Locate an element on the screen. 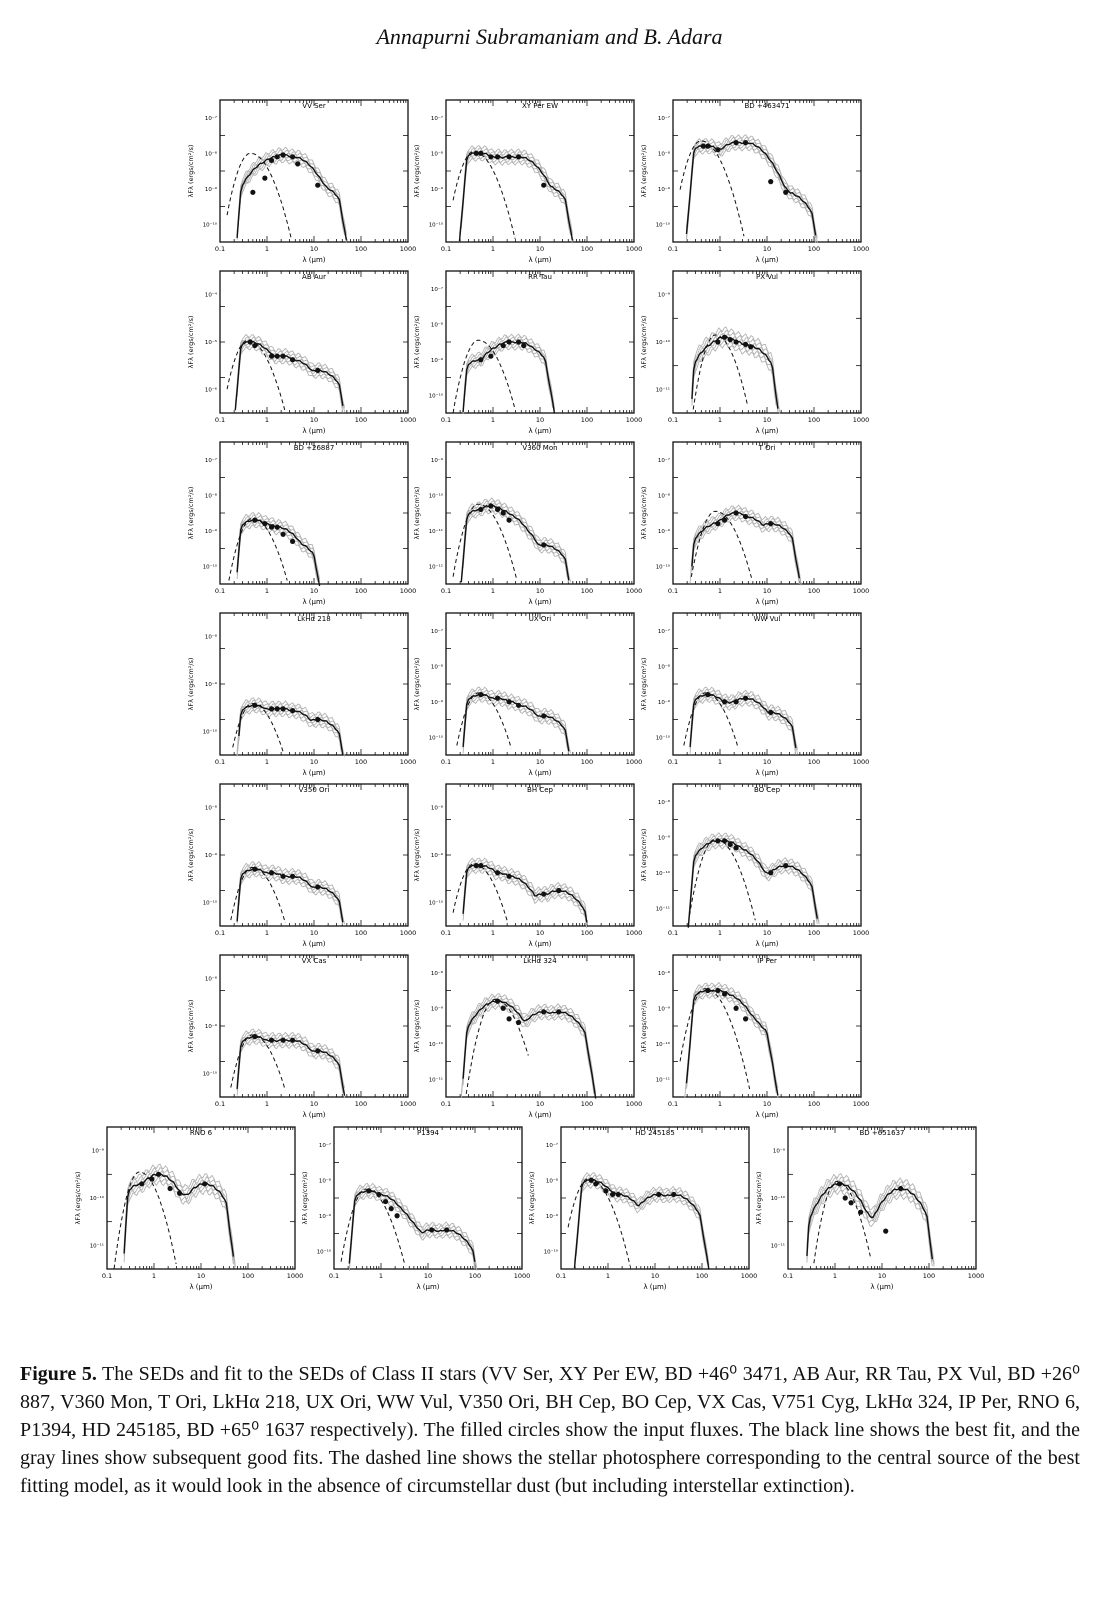 The image size is (1099, 1601). y-tick-label: 10⁻⁷ is located at coordinates (664, 118).